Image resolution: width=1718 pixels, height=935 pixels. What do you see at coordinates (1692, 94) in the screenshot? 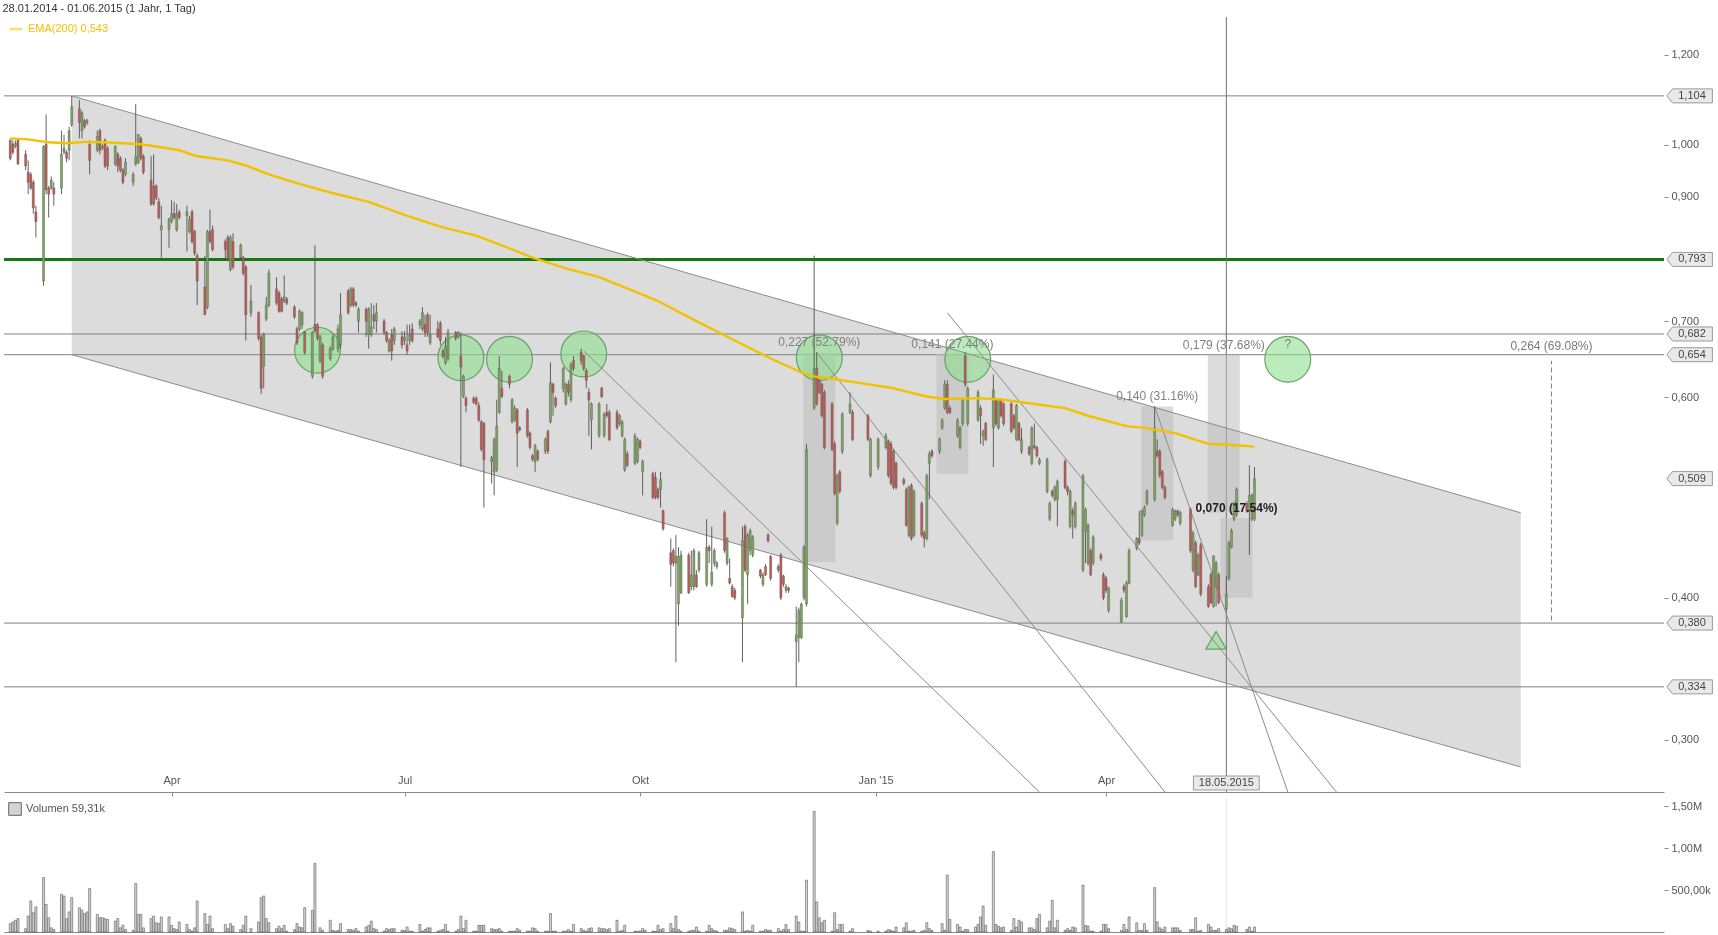
I see `ref-line-label: 1,104` at bounding box center [1692, 94].